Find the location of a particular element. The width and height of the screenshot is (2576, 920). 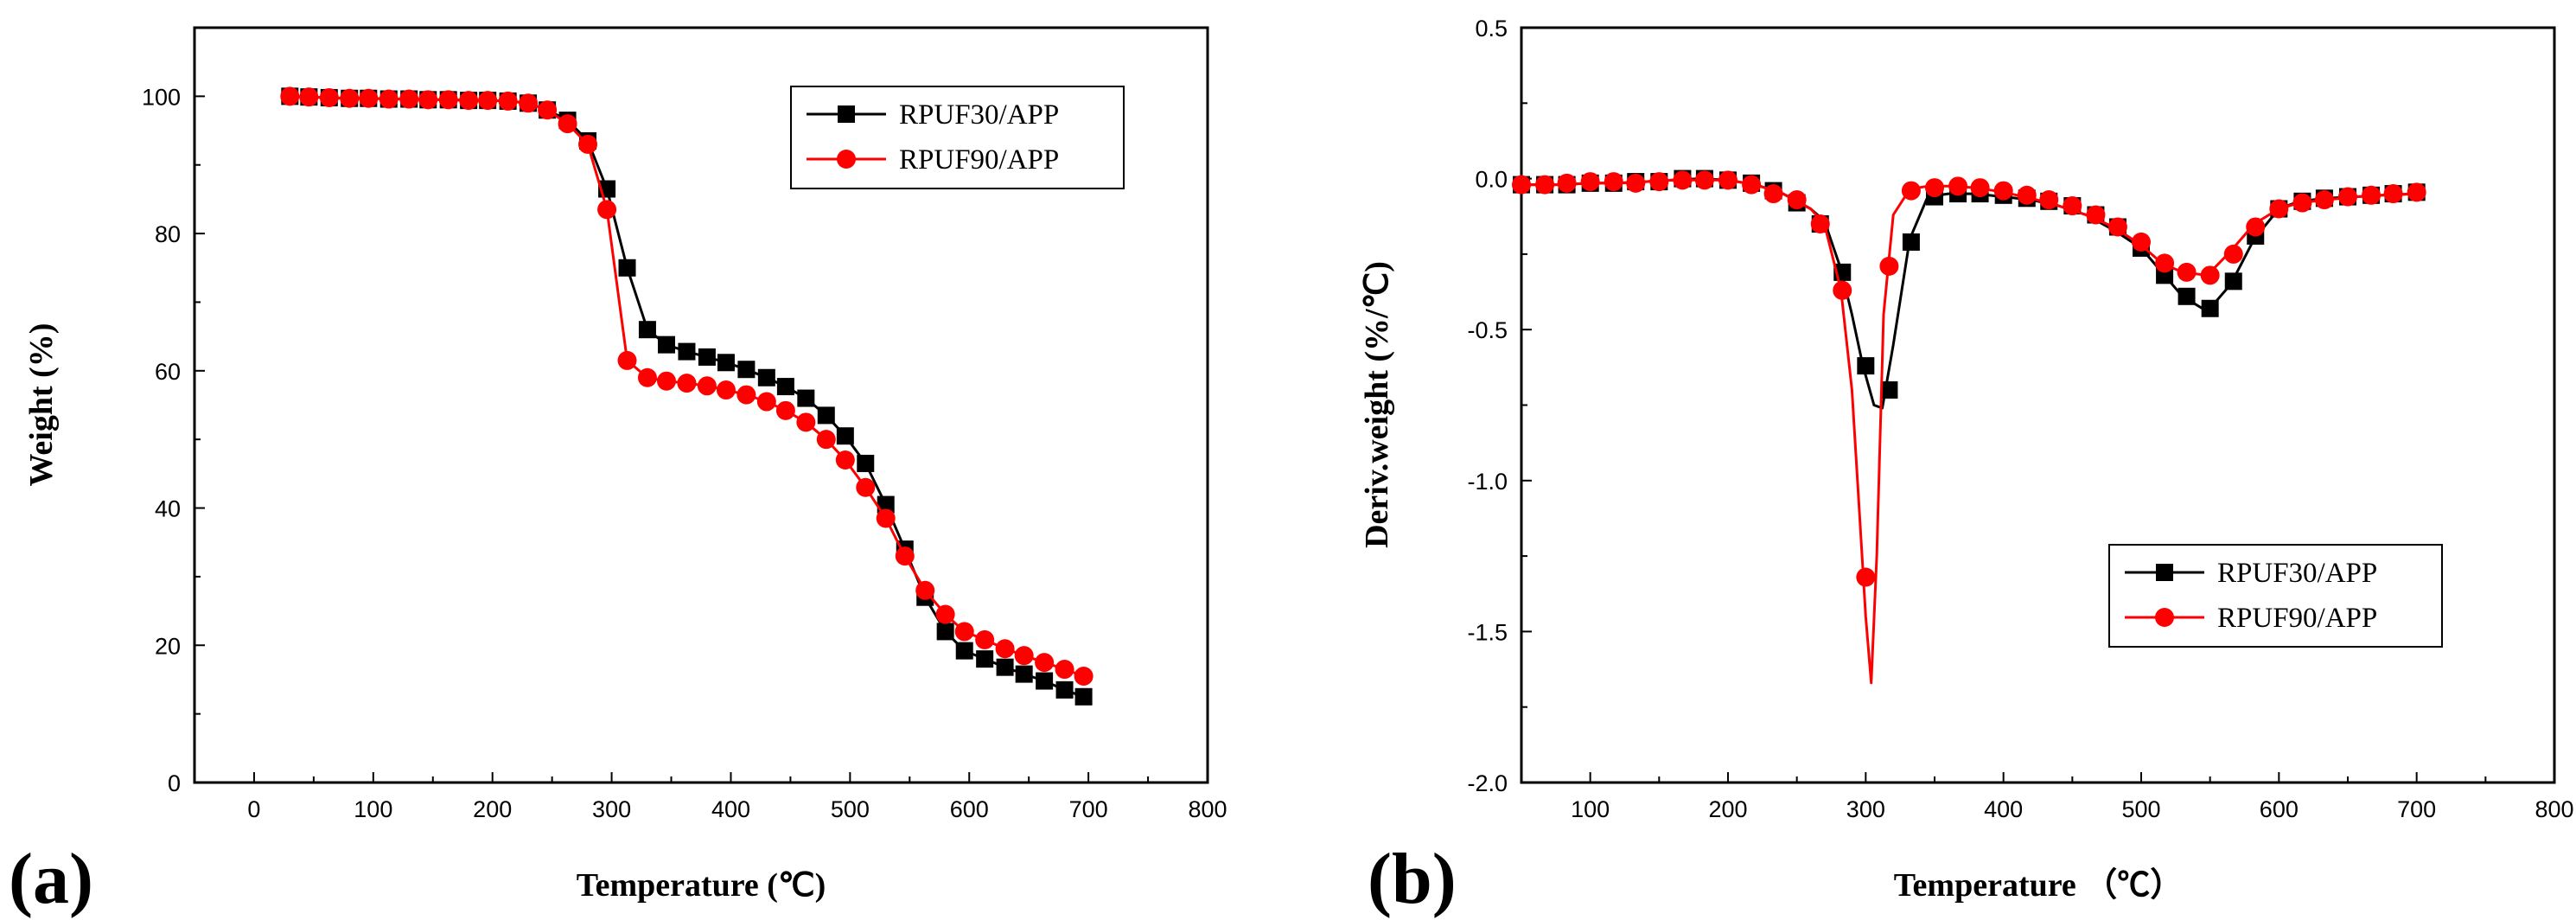

x-tick-label: 800 is located at coordinates (2554, 809).